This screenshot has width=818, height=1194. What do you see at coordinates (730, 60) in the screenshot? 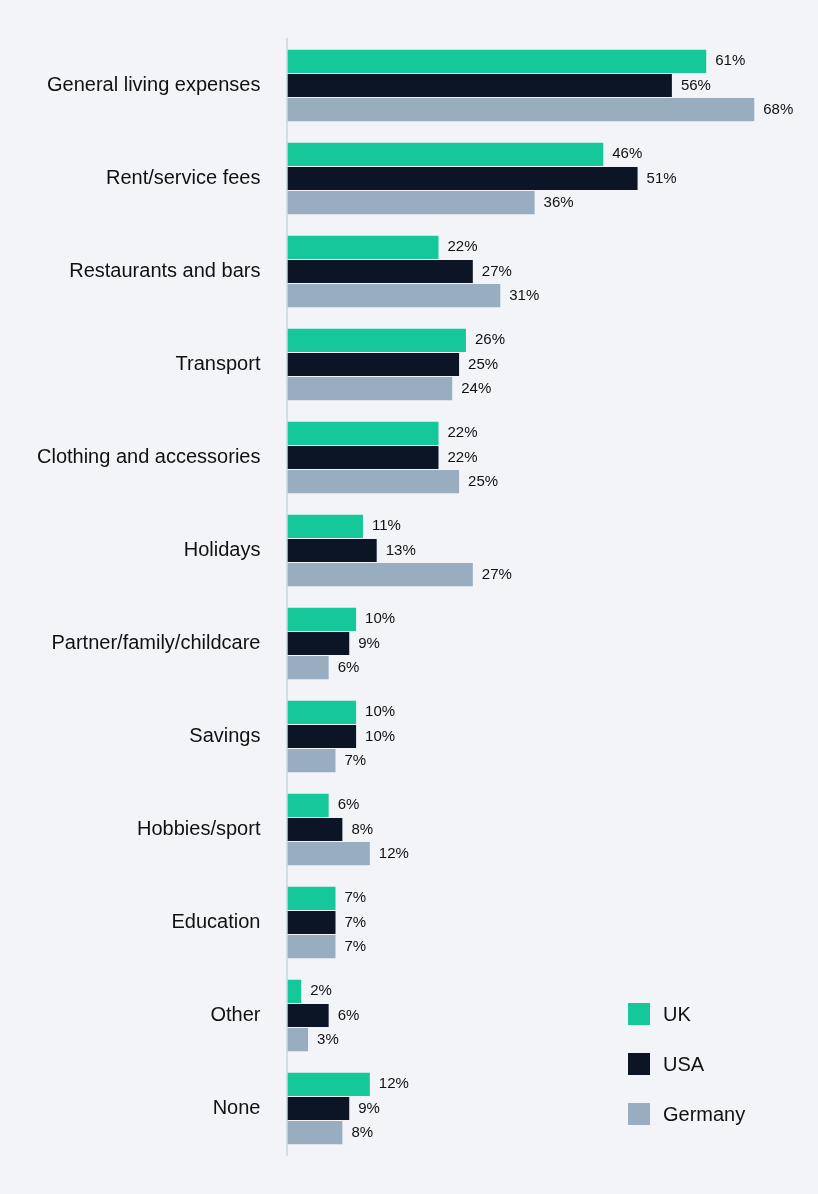
I see `data-label: 61%` at bounding box center [730, 60].